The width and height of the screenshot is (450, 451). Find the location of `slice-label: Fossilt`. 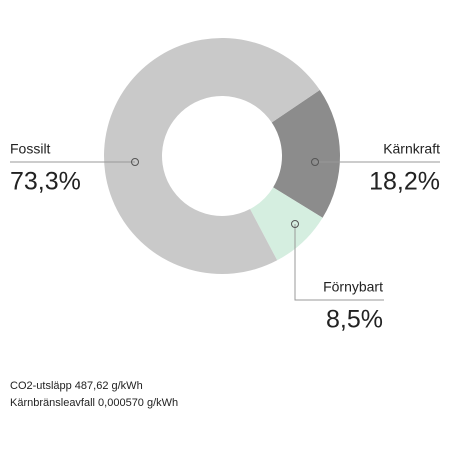

slice-label: Fossilt is located at coordinates (30, 149).